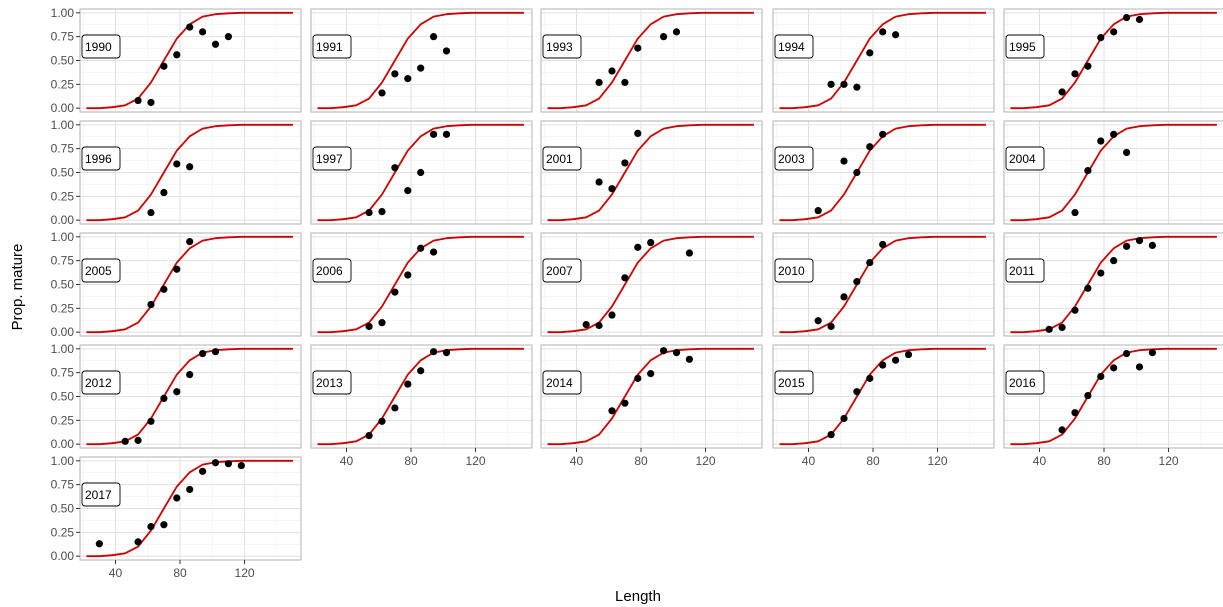  Describe the element at coordinates (1022, 159) in the screenshot. I see `year-label: 2004` at that location.